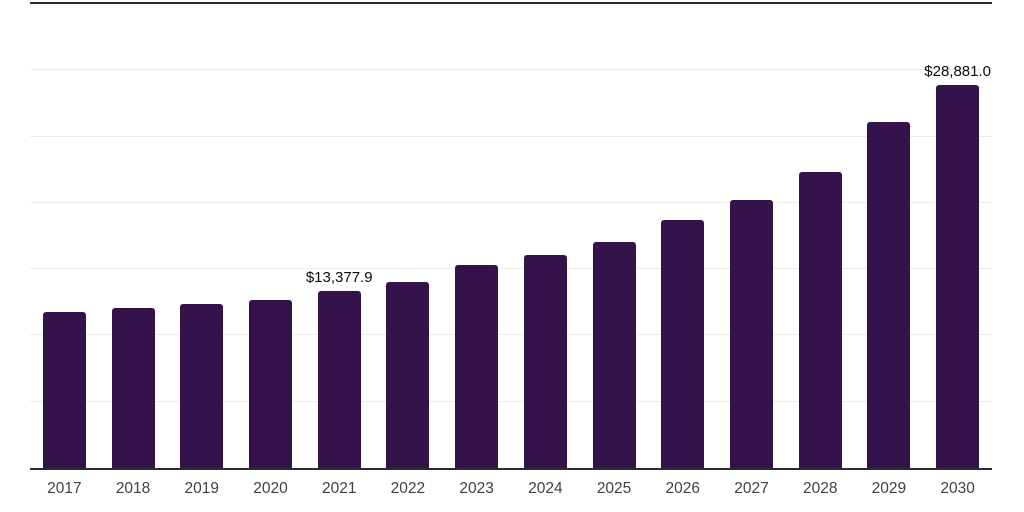 The height and width of the screenshot is (512, 1024). Describe the element at coordinates (545, 361) in the screenshot. I see `bar-2024` at that location.